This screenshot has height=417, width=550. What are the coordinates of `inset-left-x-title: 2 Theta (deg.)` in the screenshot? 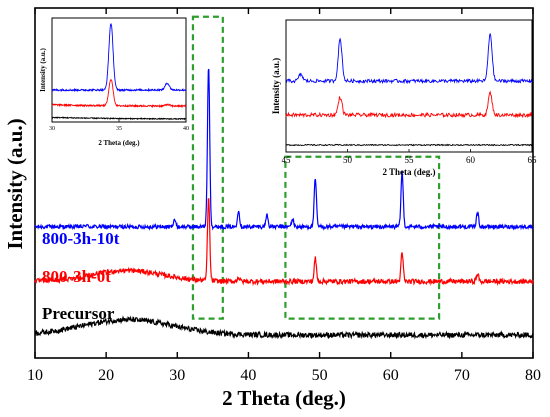 It's located at (119, 143).